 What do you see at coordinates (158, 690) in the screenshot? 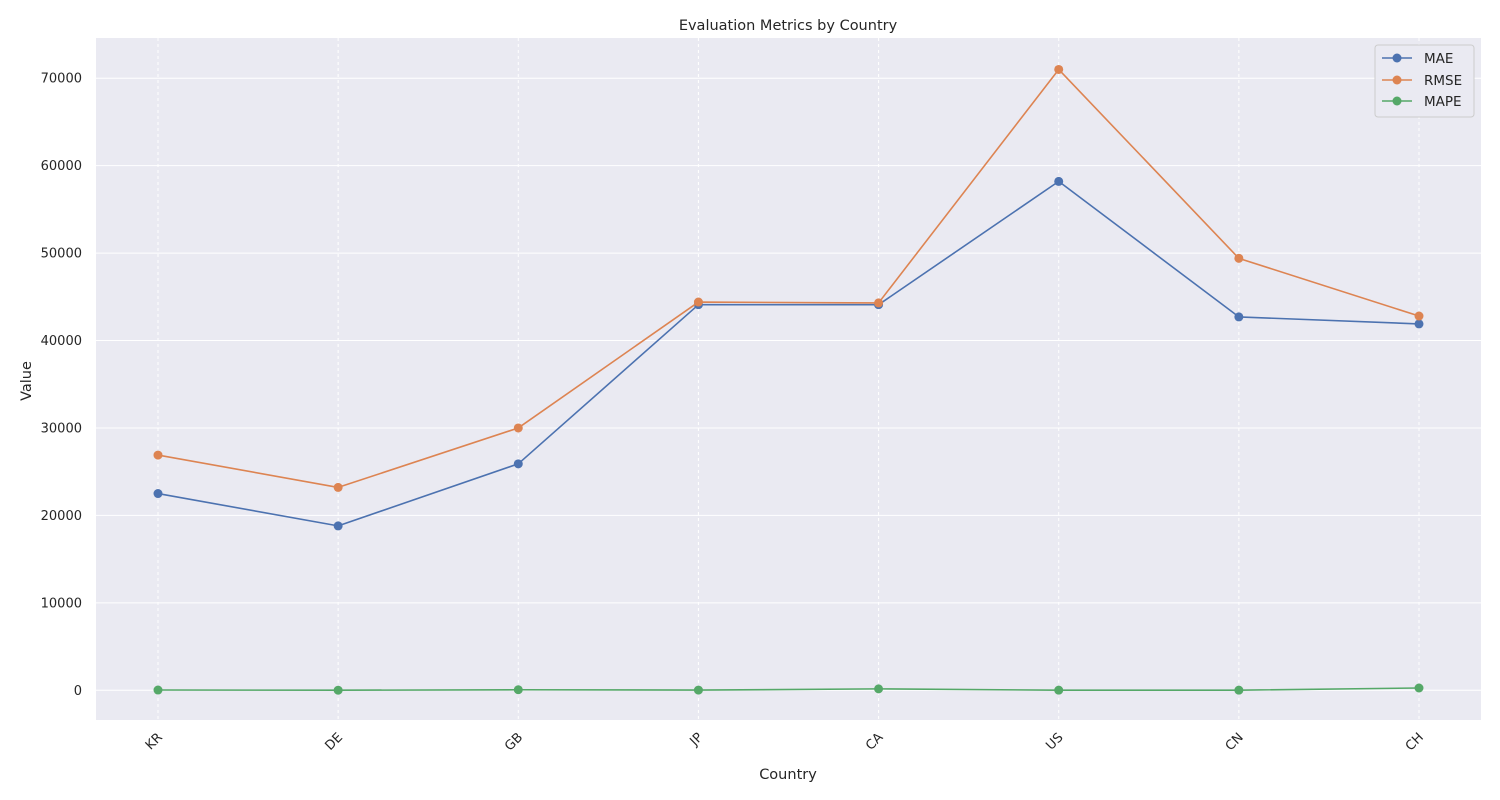
I see `data-point-mape-kr` at bounding box center [158, 690].